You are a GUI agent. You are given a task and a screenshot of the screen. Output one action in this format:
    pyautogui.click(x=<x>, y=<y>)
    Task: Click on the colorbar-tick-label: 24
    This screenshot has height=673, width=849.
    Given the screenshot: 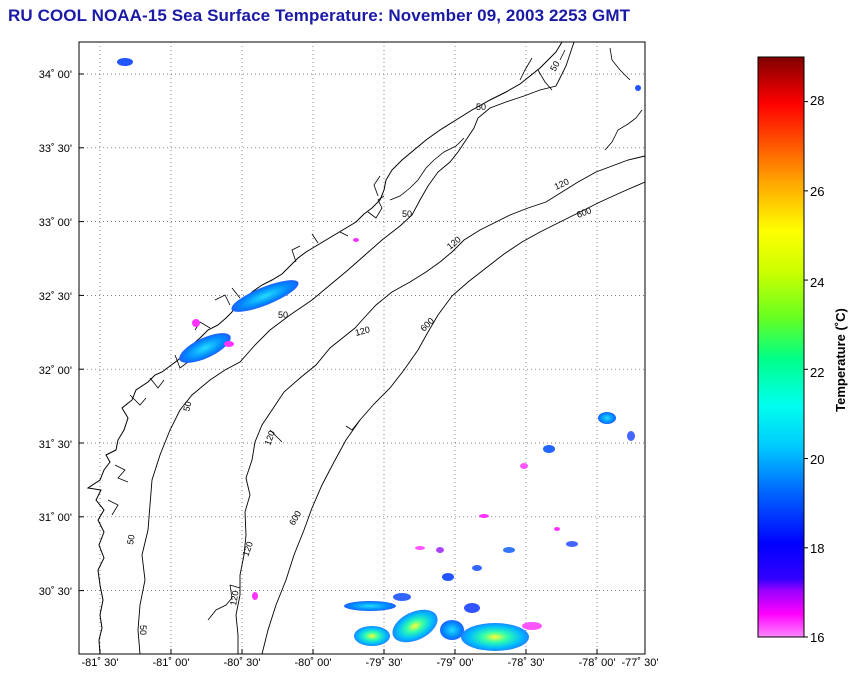 What is the action you would take?
    pyautogui.click(x=817, y=282)
    